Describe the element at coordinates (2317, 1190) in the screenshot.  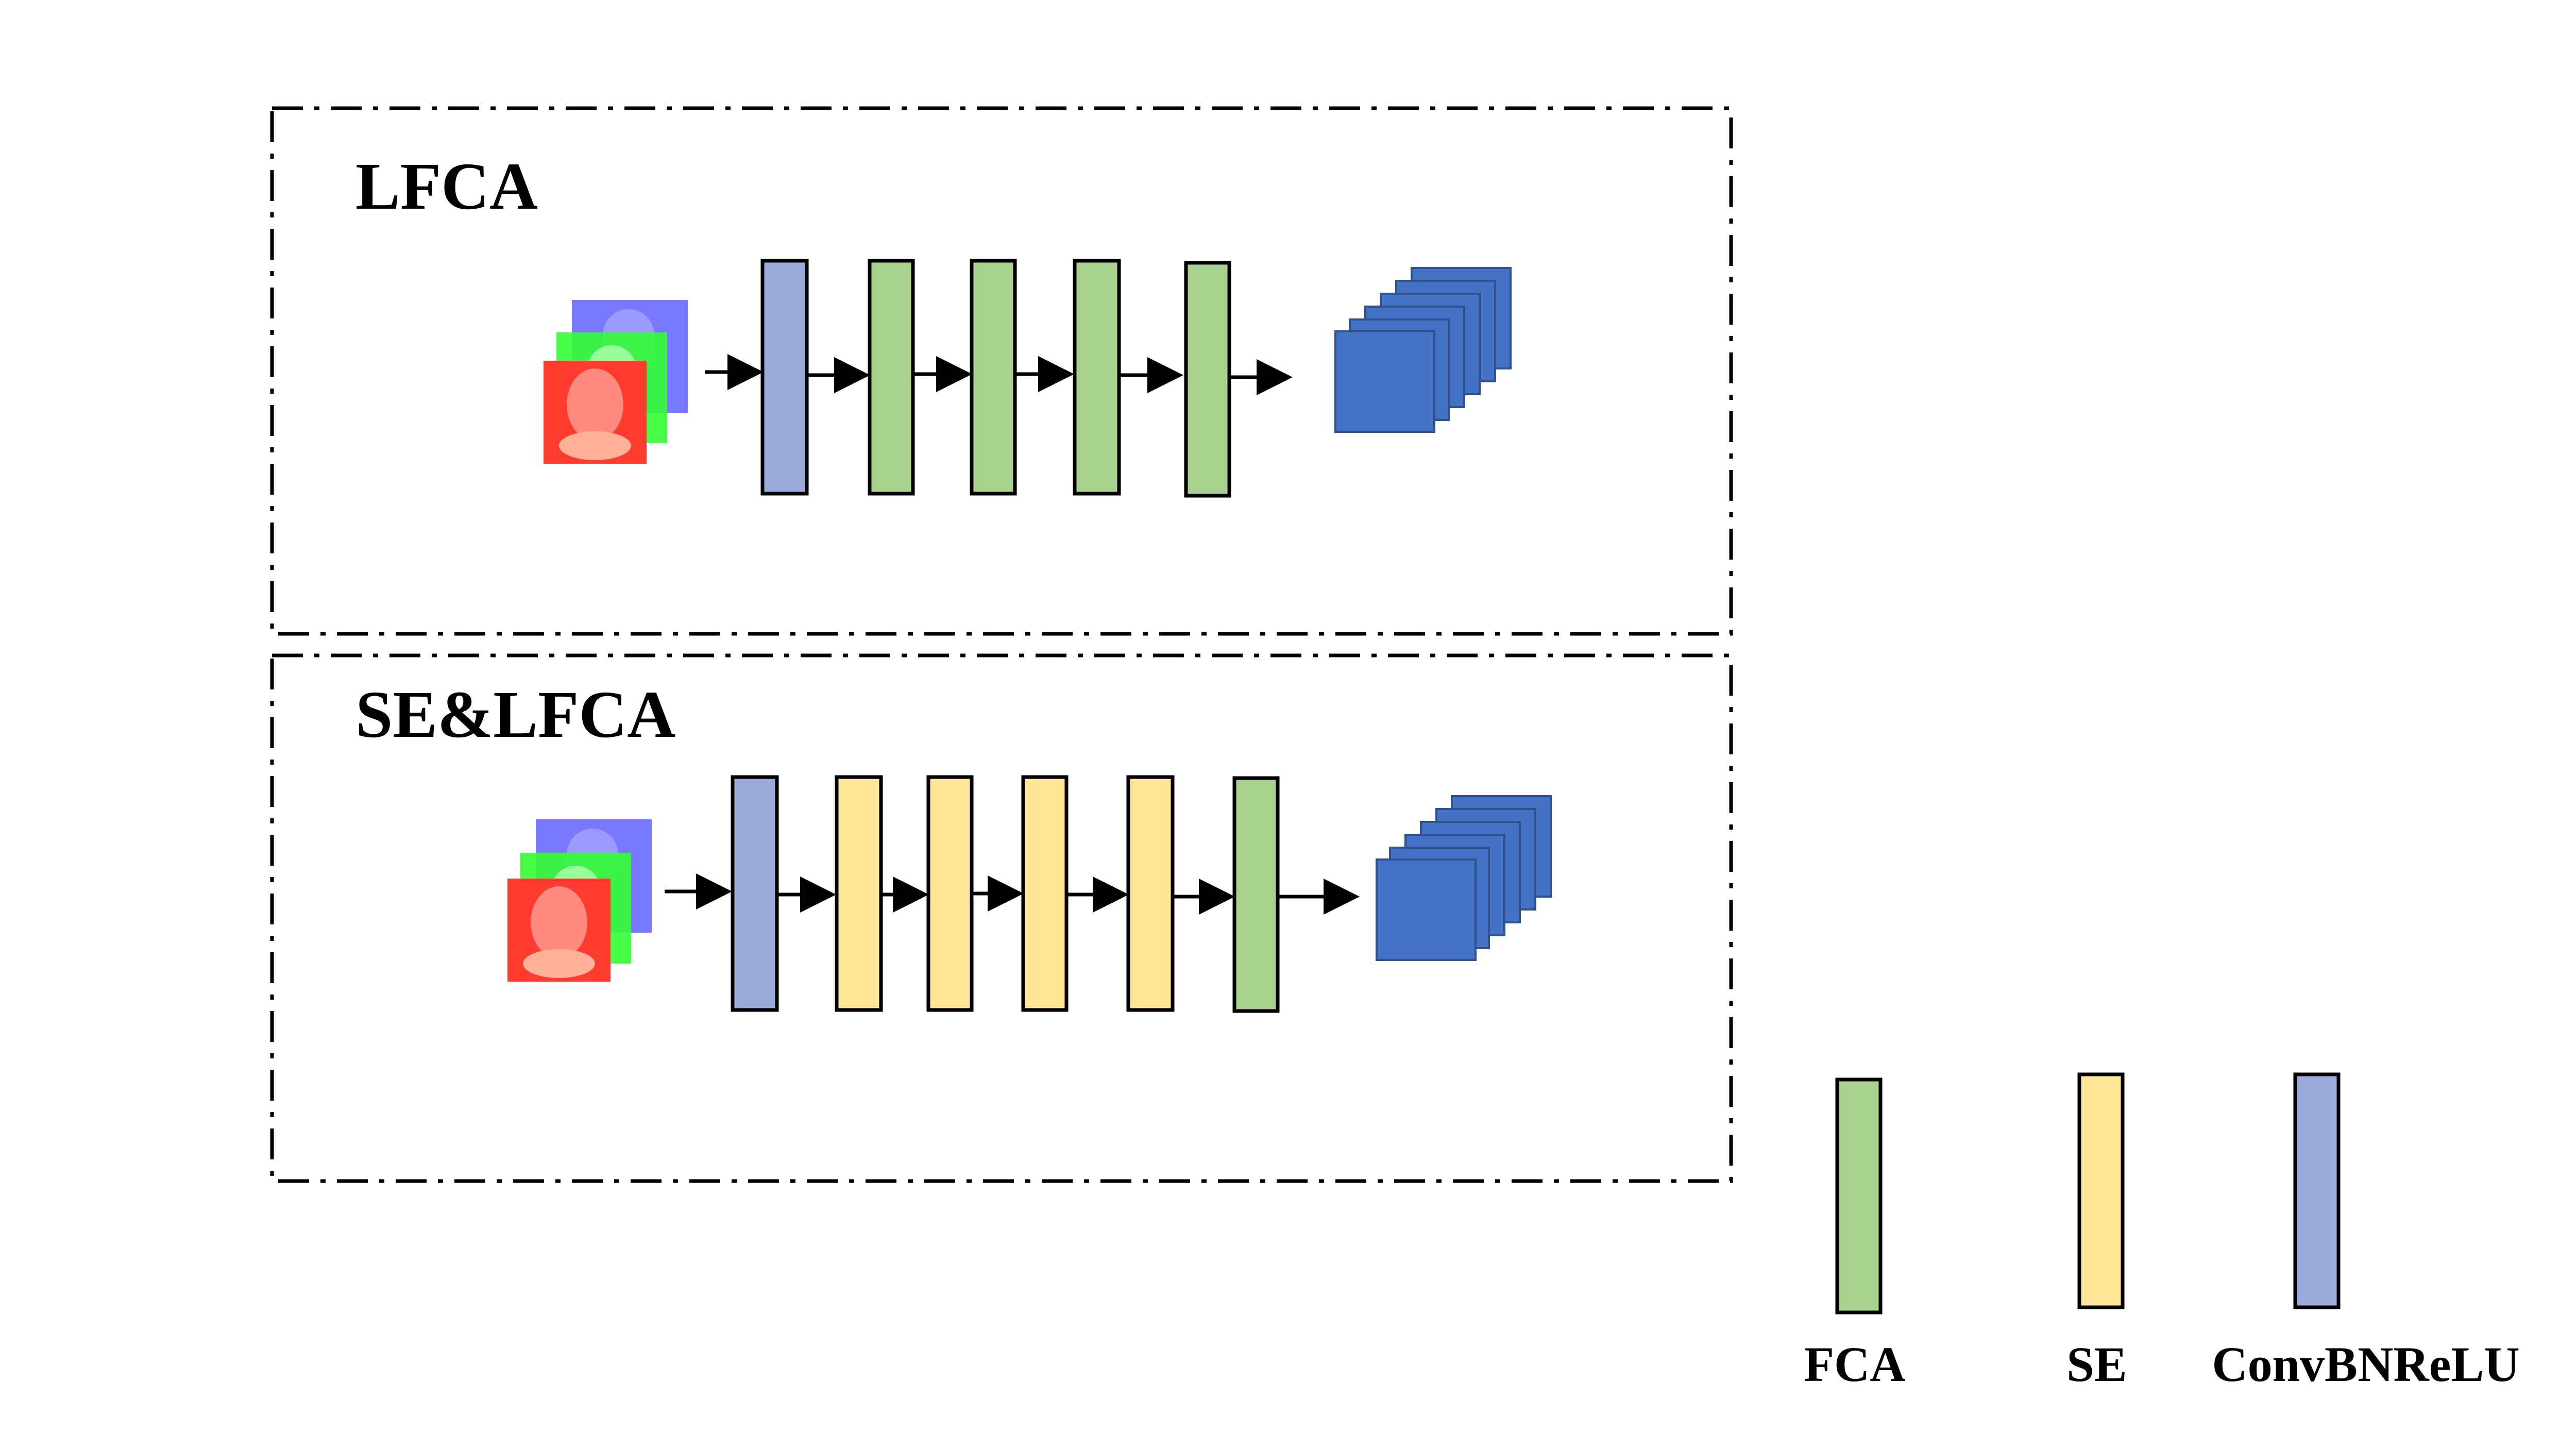
I see `legend-swatch-convbnrelu` at that location.